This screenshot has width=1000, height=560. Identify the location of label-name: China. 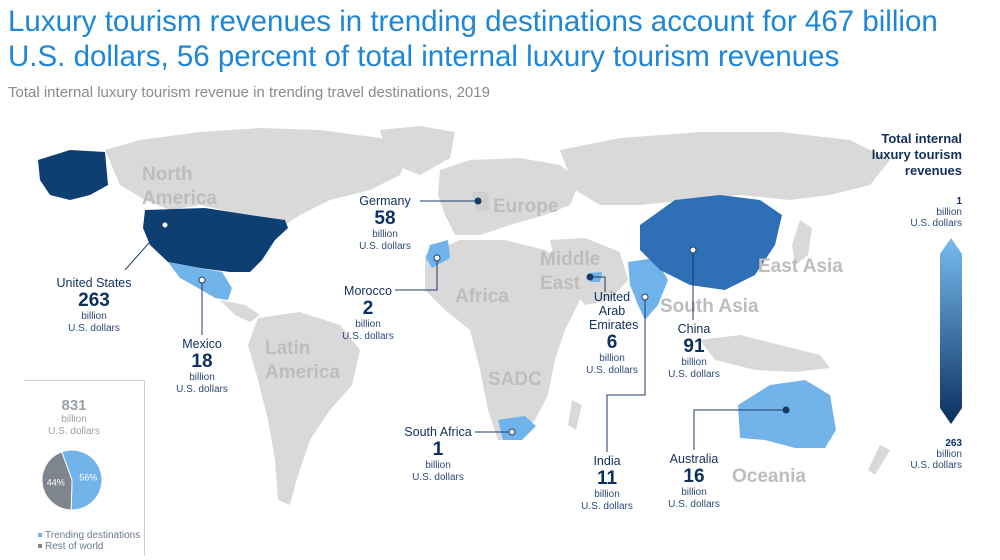
(694, 329).